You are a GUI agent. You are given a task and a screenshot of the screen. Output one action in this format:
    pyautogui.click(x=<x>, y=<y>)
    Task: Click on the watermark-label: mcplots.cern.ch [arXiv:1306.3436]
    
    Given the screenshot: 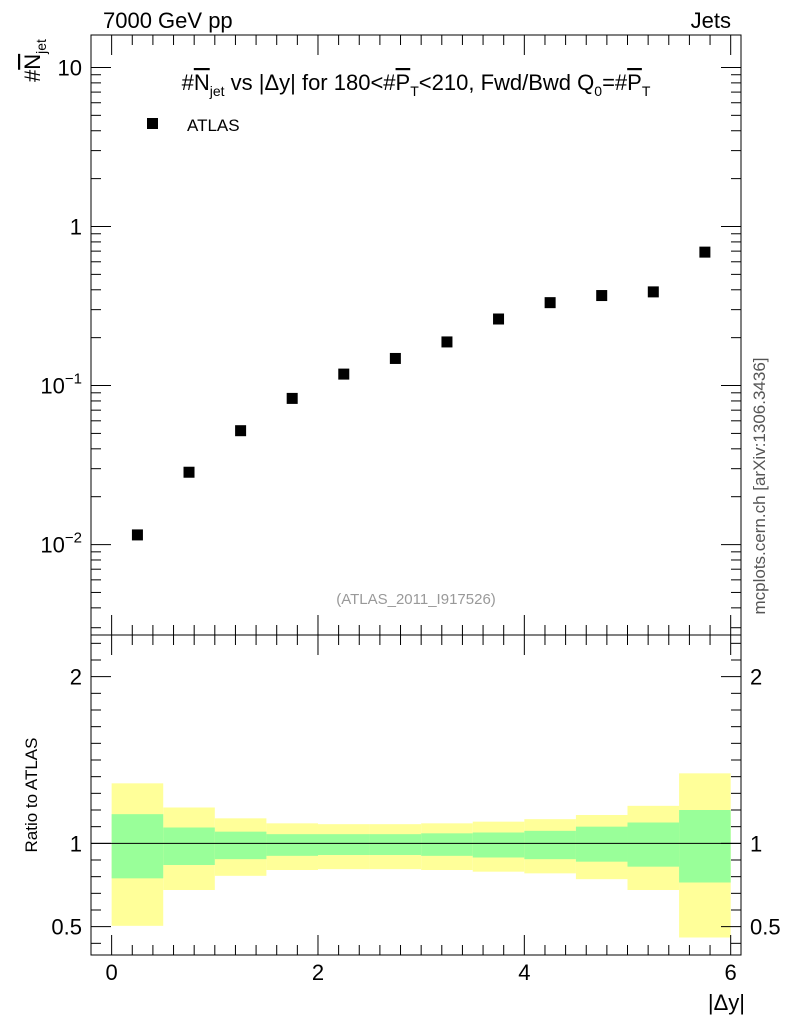 What is the action you would take?
    pyautogui.click(x=759, y=485)
    